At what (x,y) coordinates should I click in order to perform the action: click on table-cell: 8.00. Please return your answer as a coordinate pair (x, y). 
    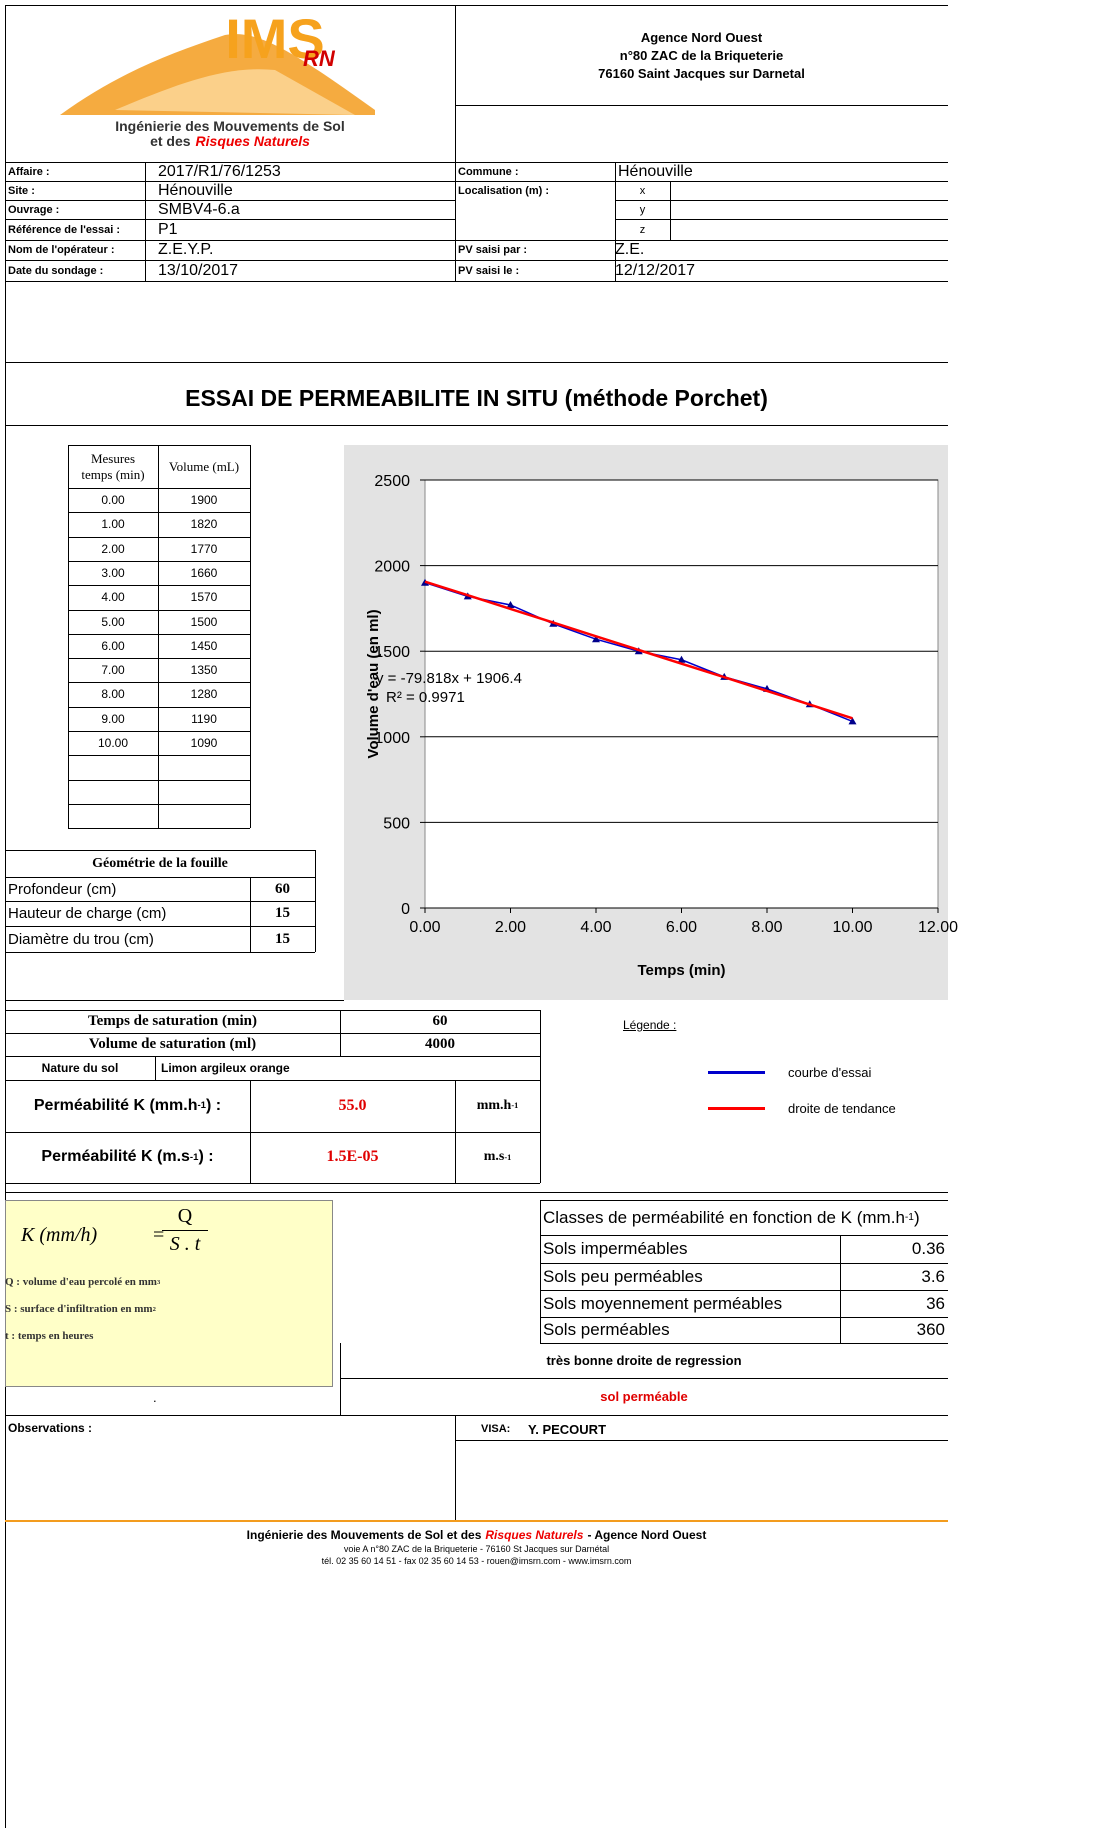
    Looking at the image, I should click on (113, 694).